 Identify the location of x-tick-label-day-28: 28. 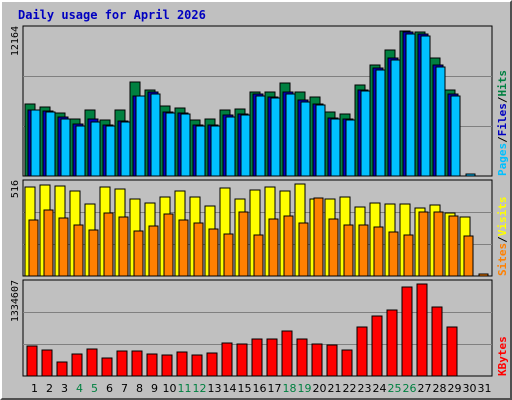
(440, 388).